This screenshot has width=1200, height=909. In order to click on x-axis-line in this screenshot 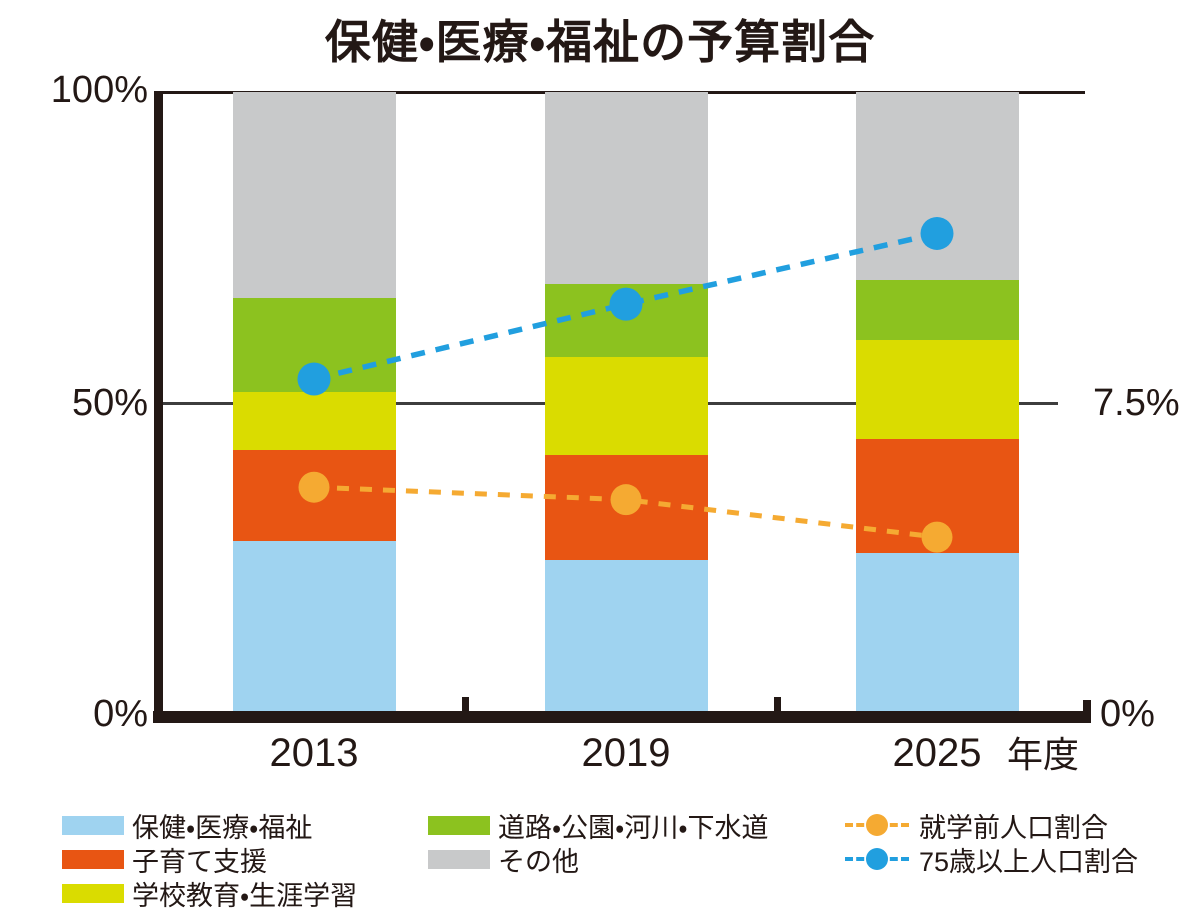, I will do `click(622, 717)`.